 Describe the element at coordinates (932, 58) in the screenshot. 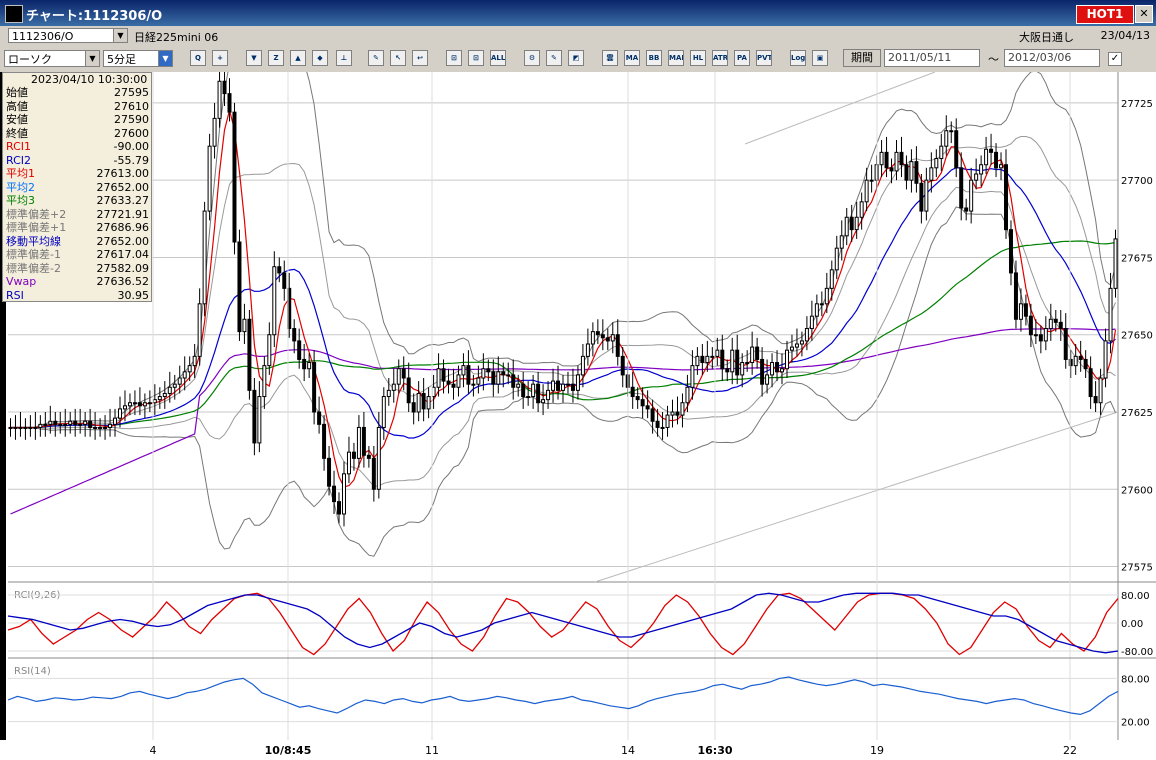

I see `date-from-input: 2011/05/11` at that location.